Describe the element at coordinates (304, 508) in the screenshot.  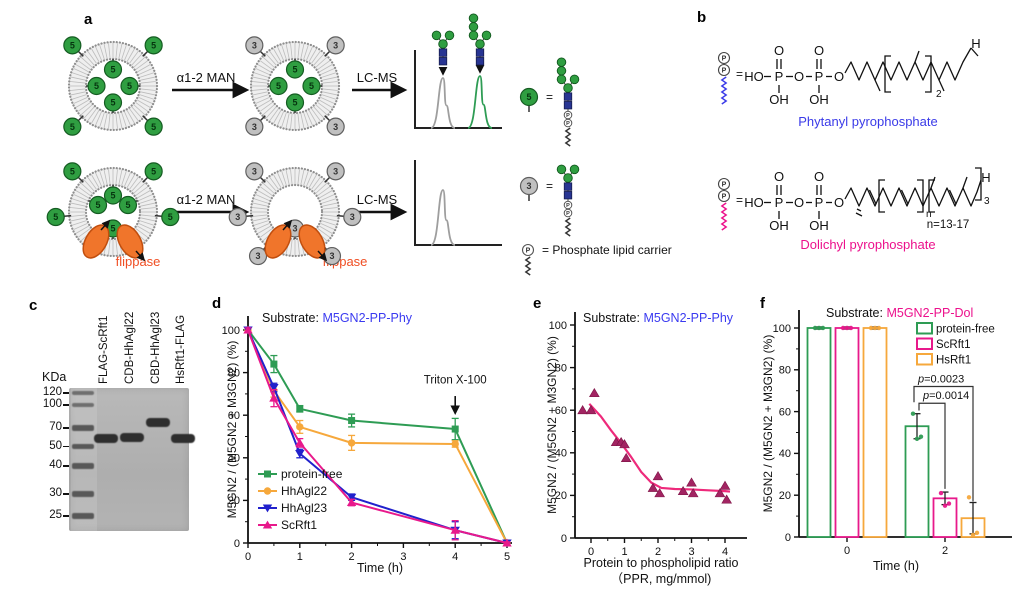
I see `legend-label: HhAgl23` at that location.